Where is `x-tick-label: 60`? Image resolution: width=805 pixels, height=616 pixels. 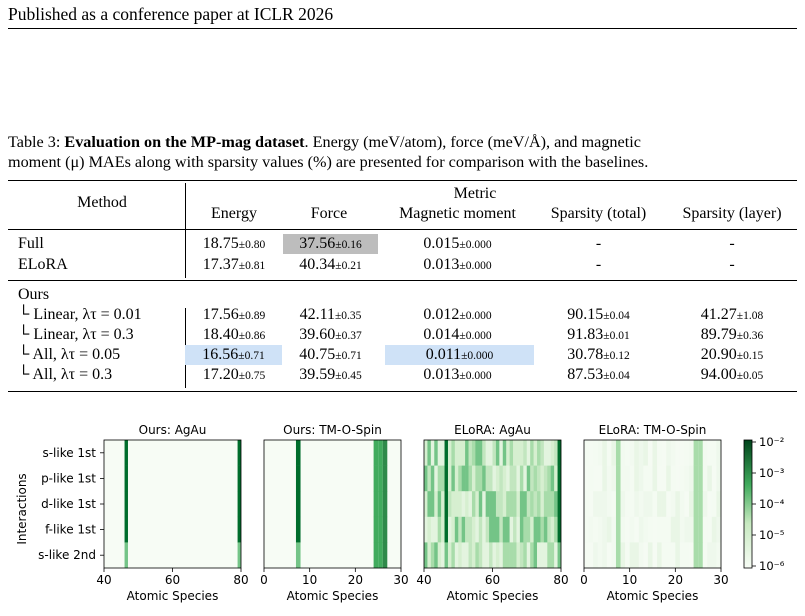
x-tick-label: 60 is located at coordinates (172, 580).